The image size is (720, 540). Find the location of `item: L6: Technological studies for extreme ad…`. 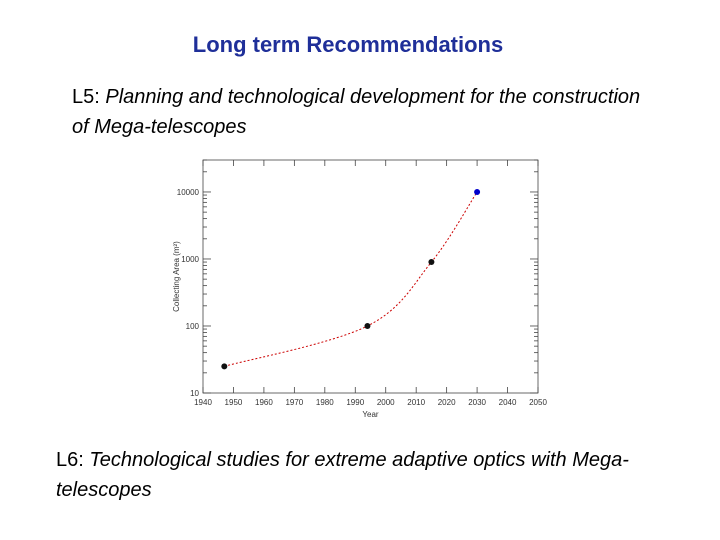

item: L6: Technological studies for extreme ad… is located at coordinates (346, 475).